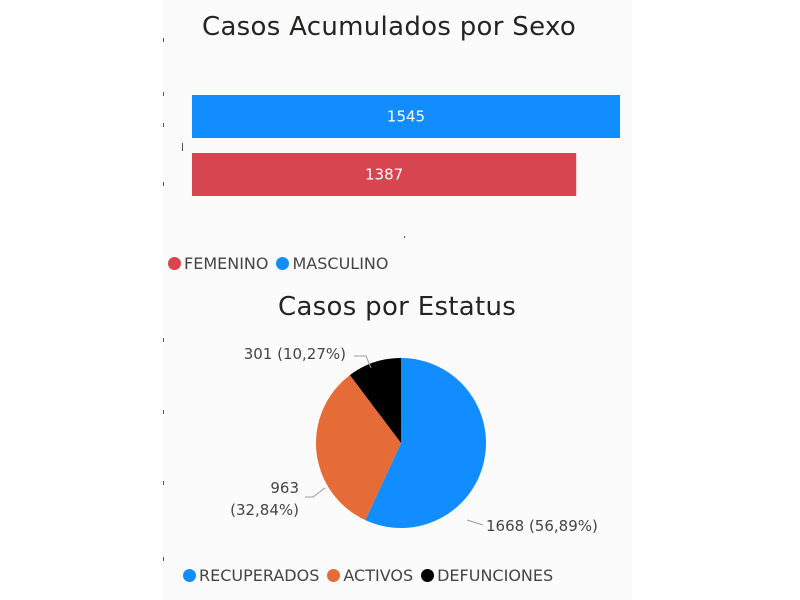 The height and width of the screenshot is (600, 800). What do you see at coordinates (264, 499) in the screenshot?
I see `pie-data-label-activos: 963 (32,84%)` at bounding box center [264, 499].